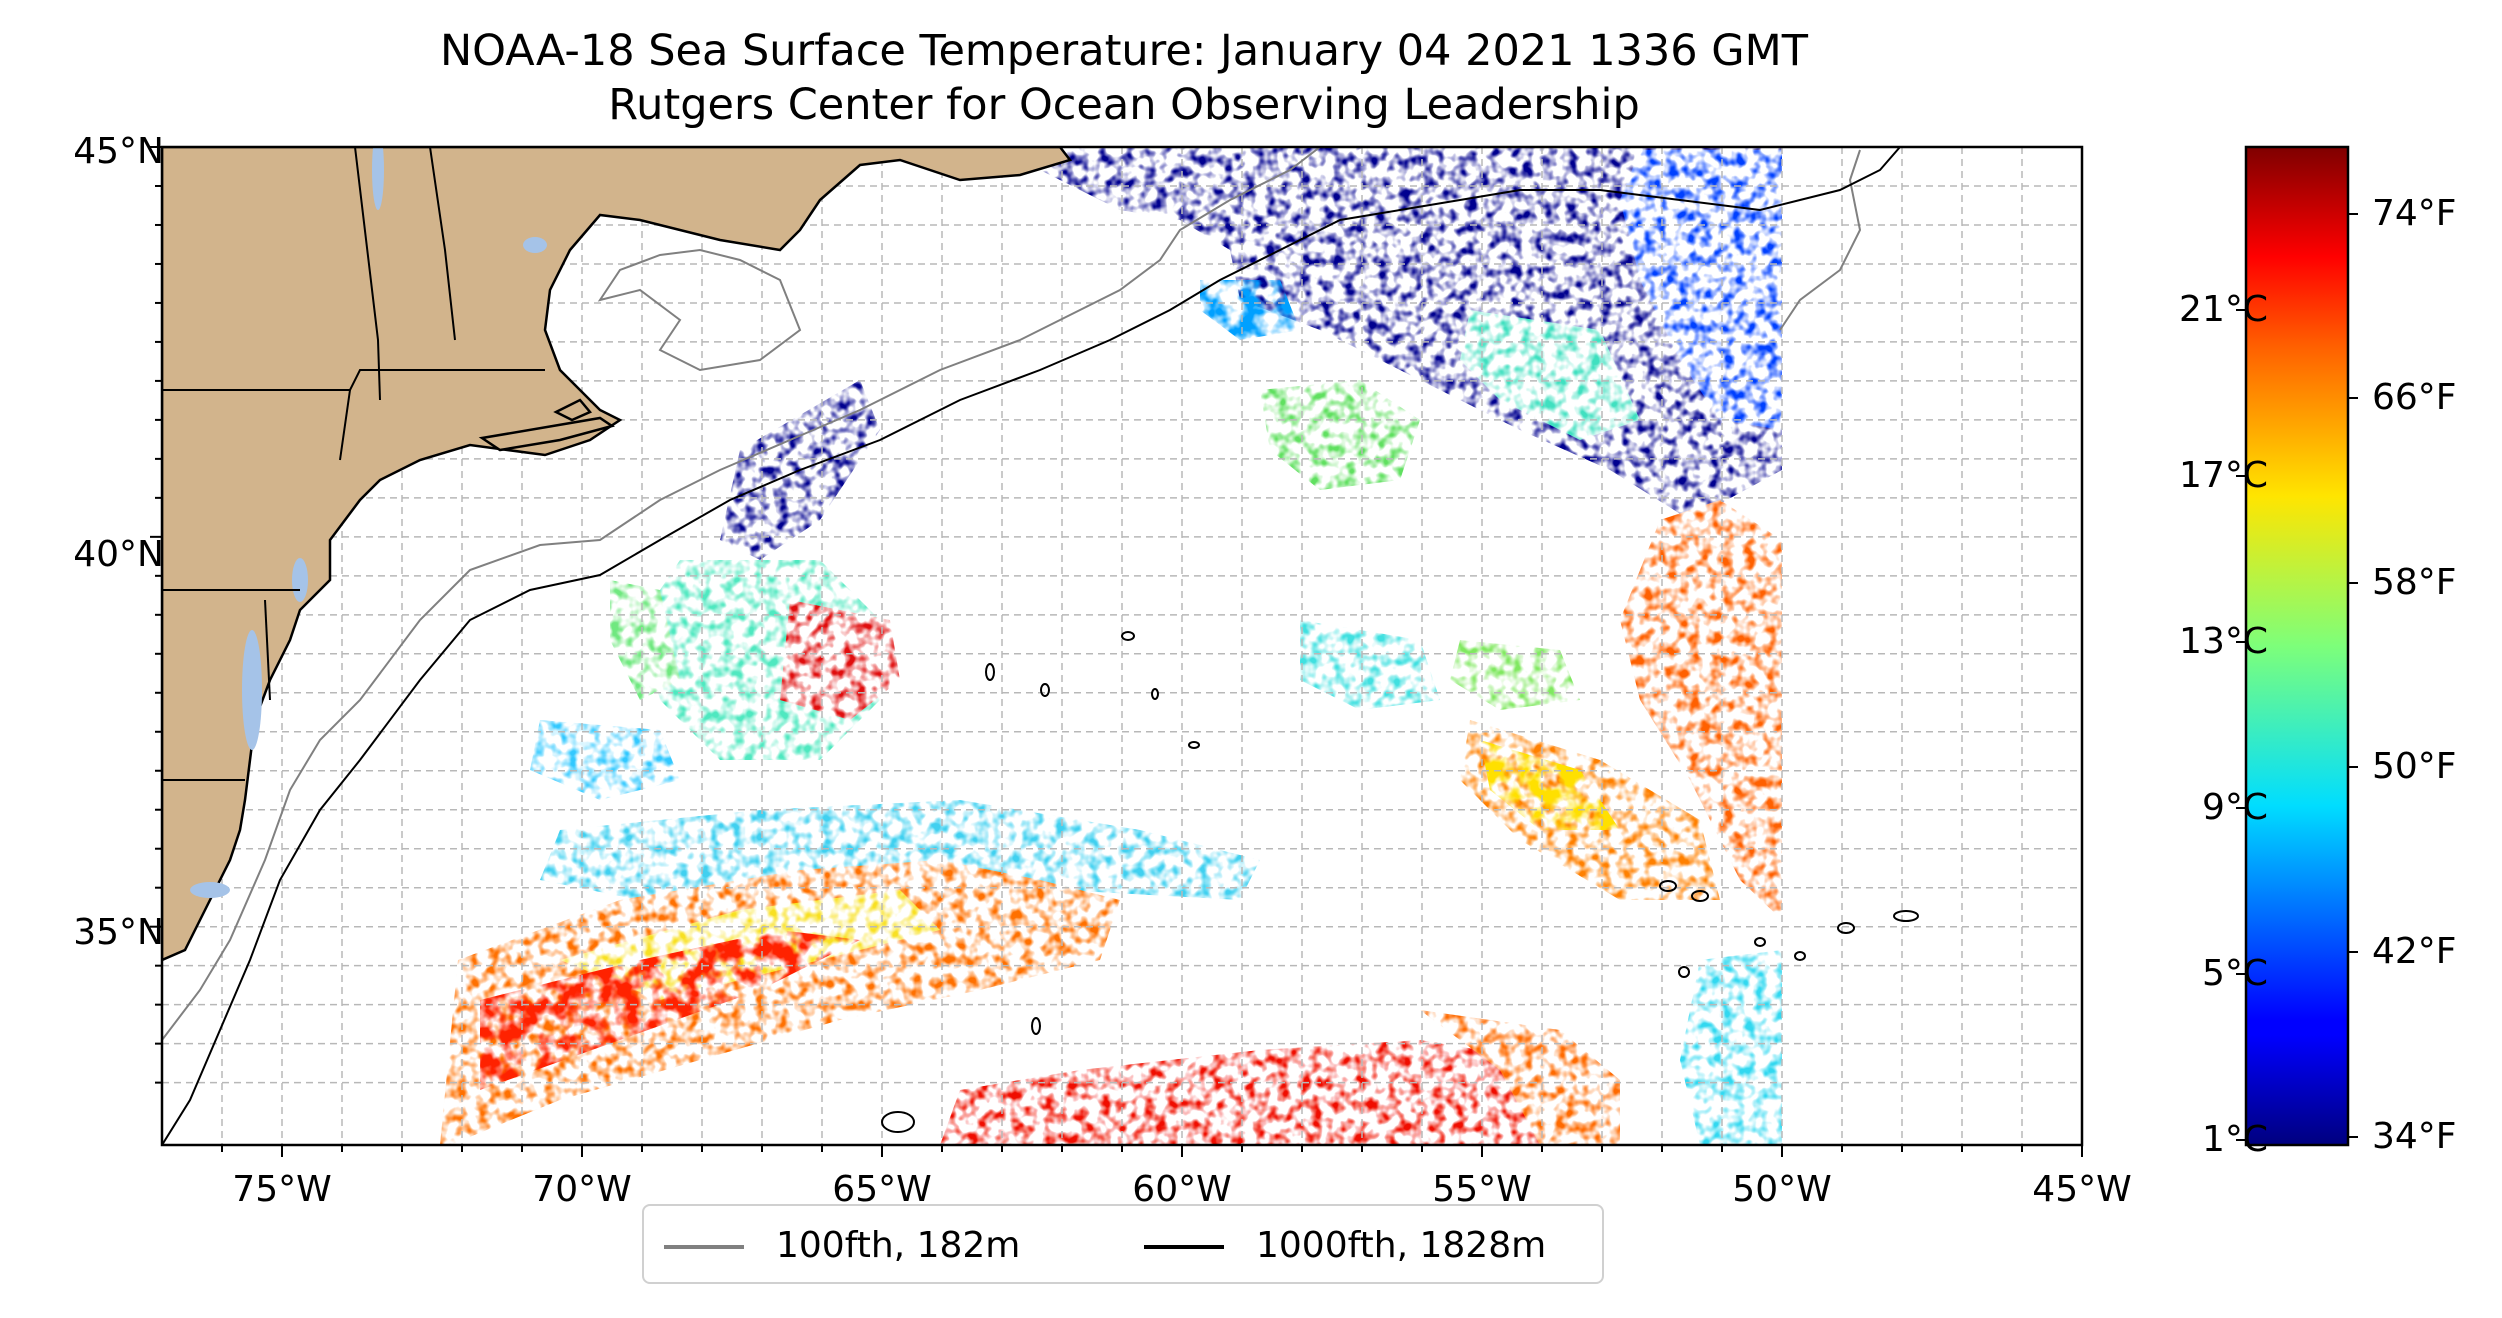  What do you see at coordinates (300, 580) in the screenshot?
I see `delaware-bay` at bounding box center [300, 580].